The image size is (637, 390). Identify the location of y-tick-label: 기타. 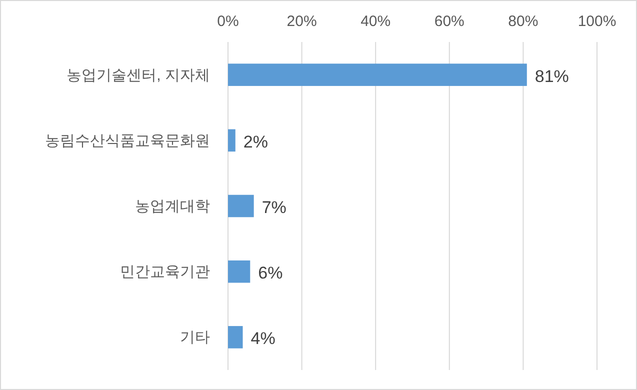
(195, 337).